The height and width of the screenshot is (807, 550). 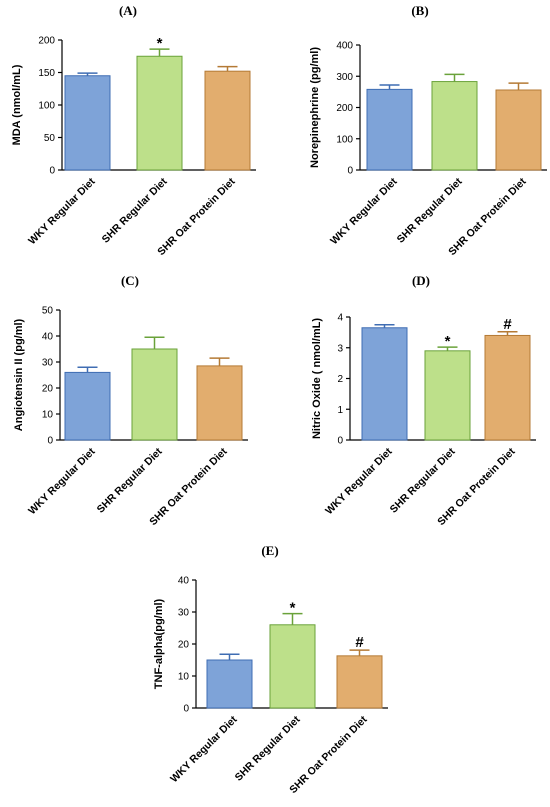 What do you see at coordinates (340, 318) in the screenshot?
I see `y-tick-label: 4` at bounding box center [340, 318].